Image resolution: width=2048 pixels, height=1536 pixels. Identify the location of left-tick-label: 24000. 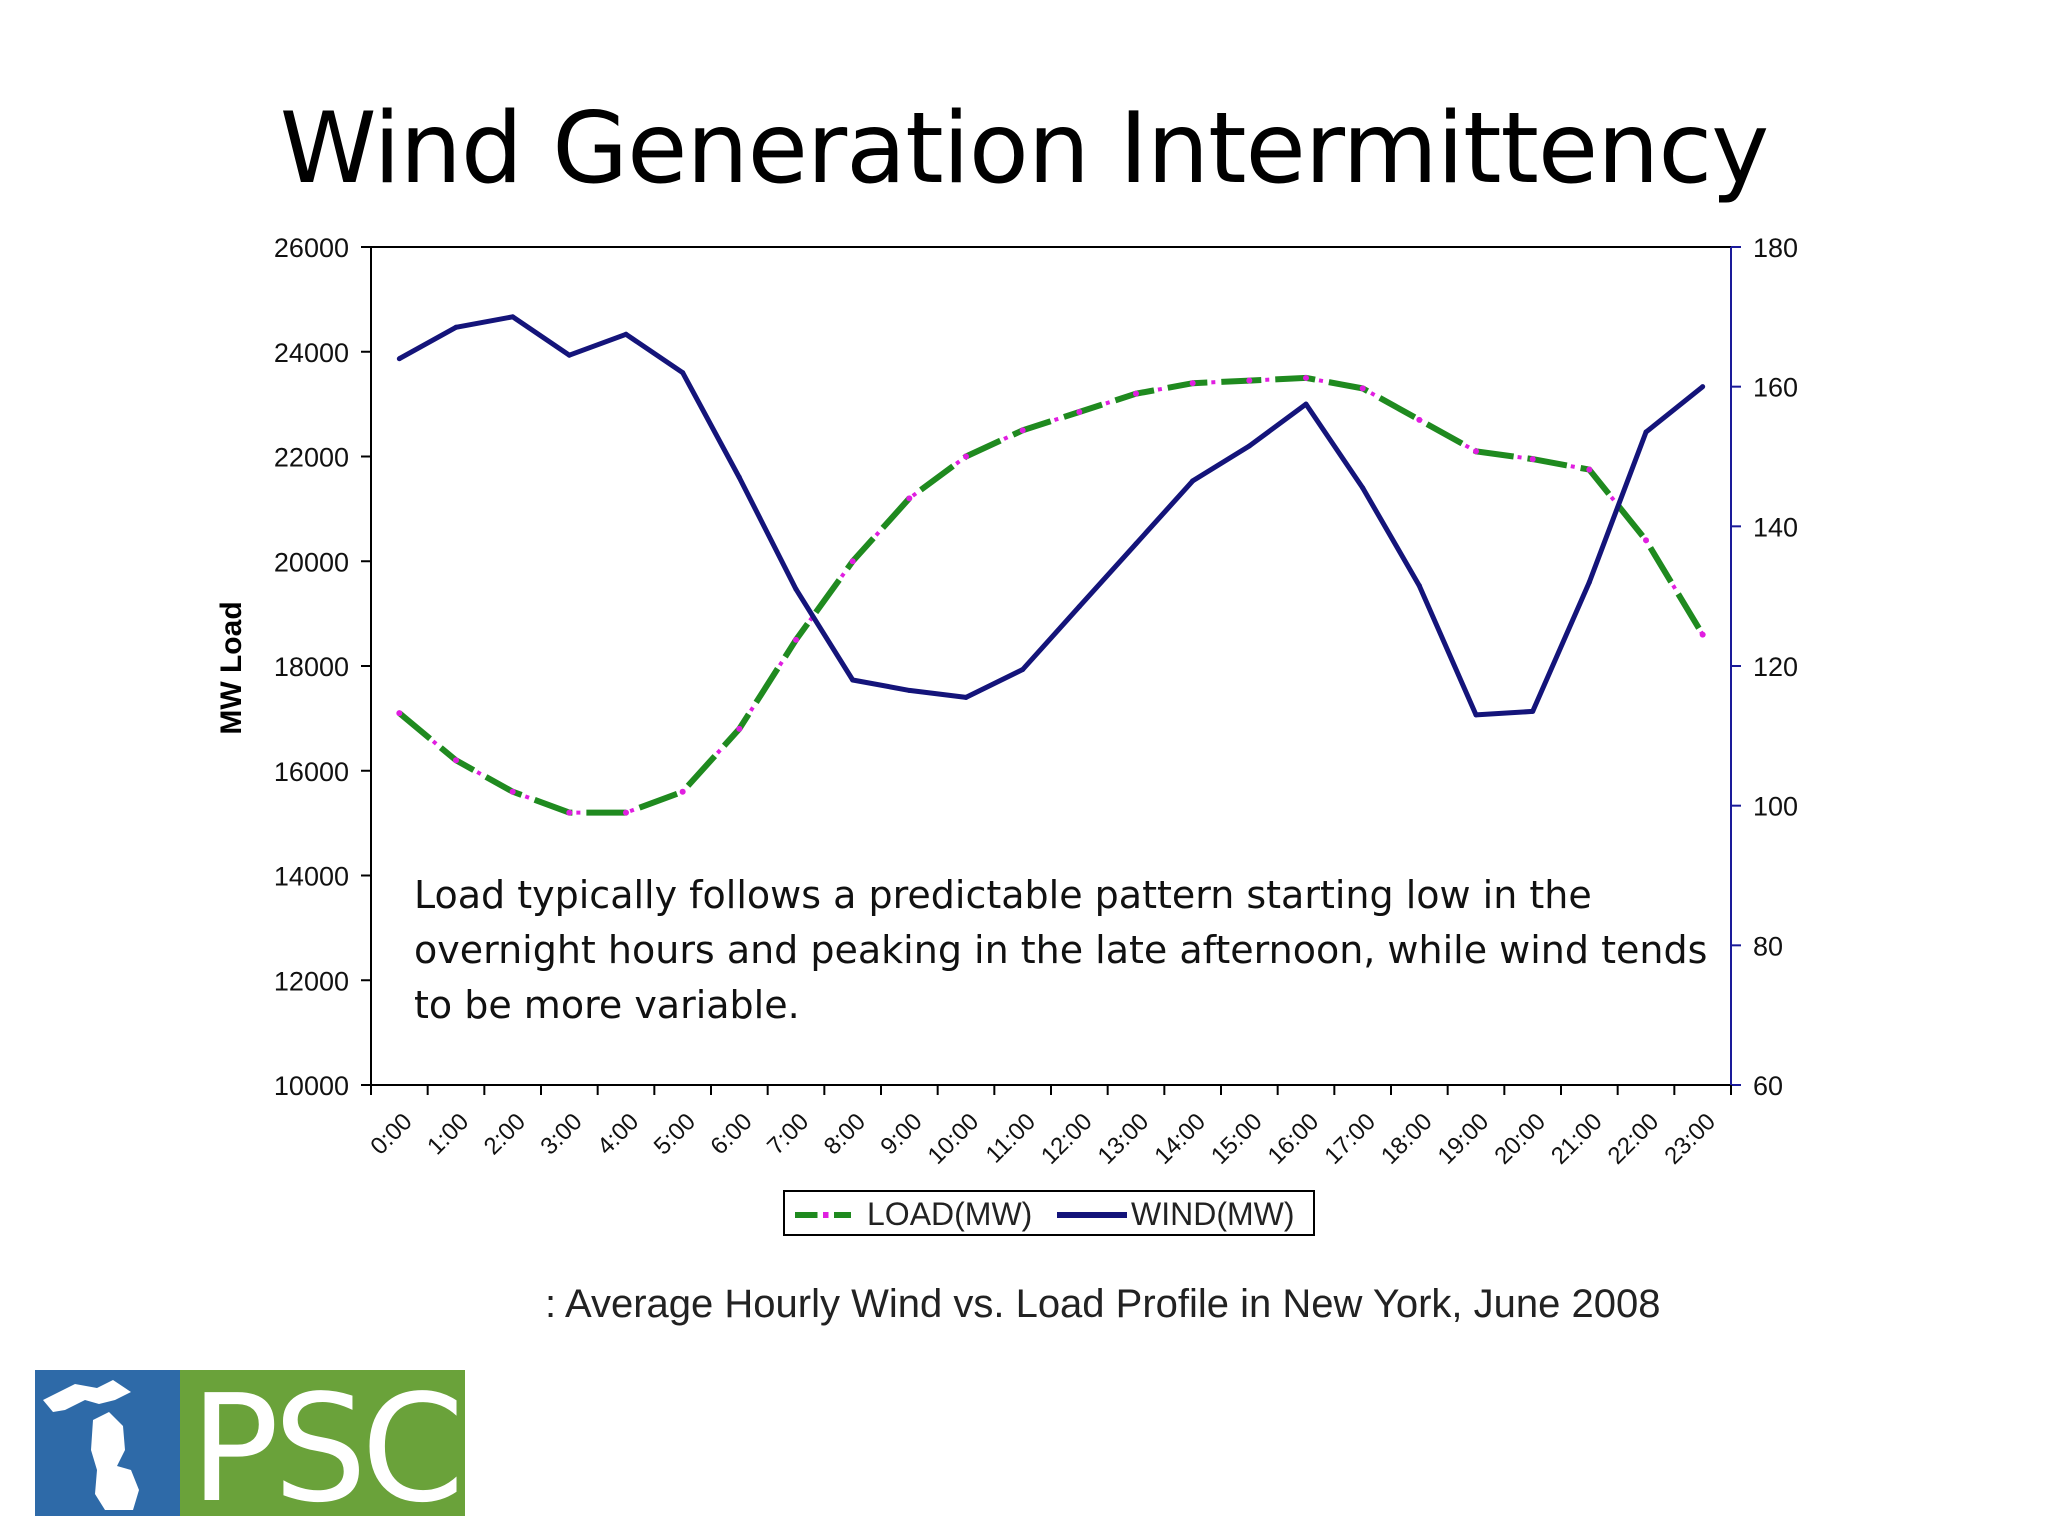
(311, 353).